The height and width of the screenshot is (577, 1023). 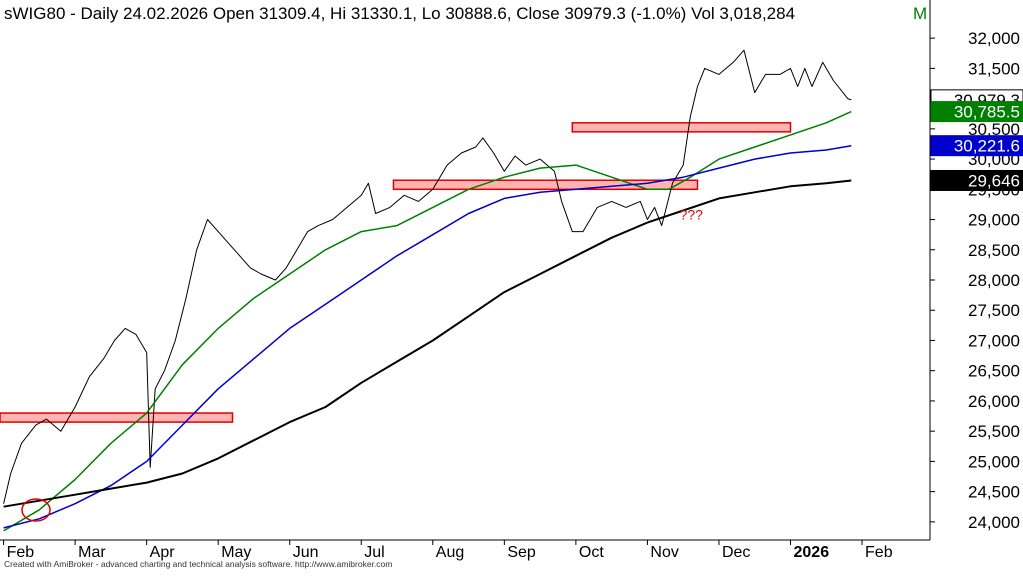 I want to click on y-tick-label: 31,500, so click(x=994, y=68).